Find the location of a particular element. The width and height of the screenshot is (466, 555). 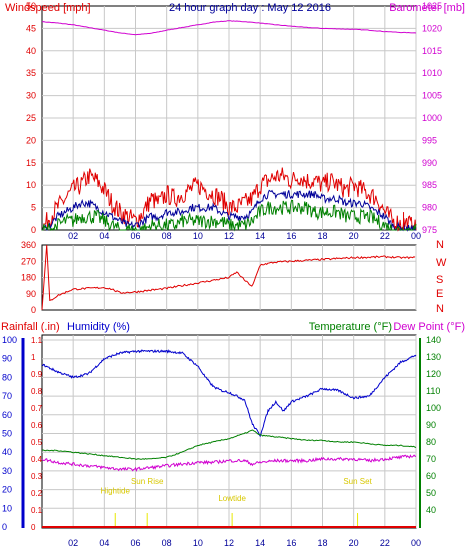

humidity-time-ticks: 02 04 06 08 10 12 14 16 18 20 22 00 is located at coordinates (244, 543).